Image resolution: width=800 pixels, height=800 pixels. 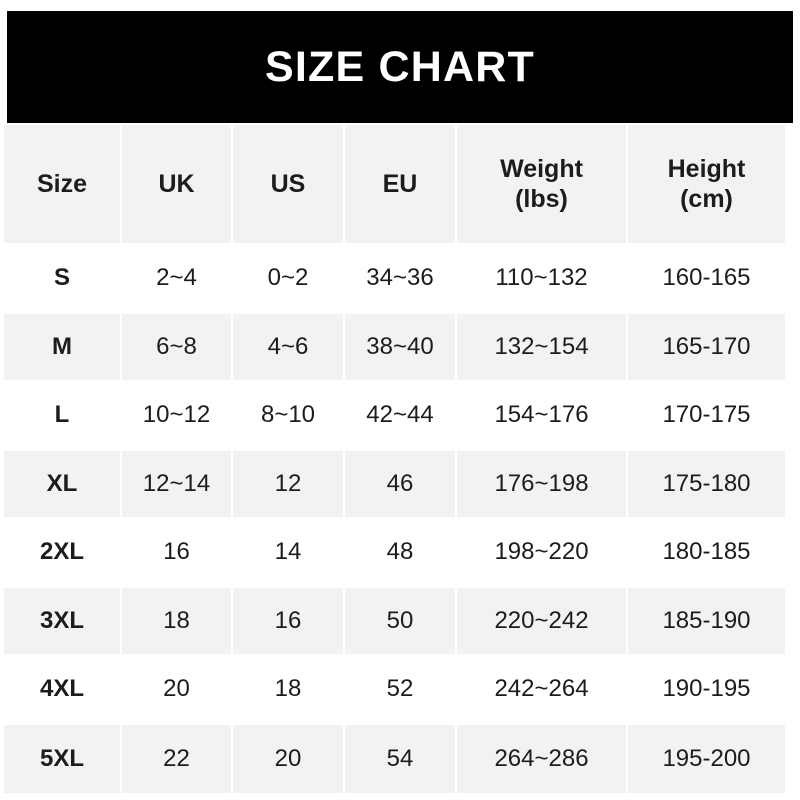 What do you see at coordinates (401, 553) in the screenshot?
I see `cell-eu: 48` at bounding box center [401, 553].